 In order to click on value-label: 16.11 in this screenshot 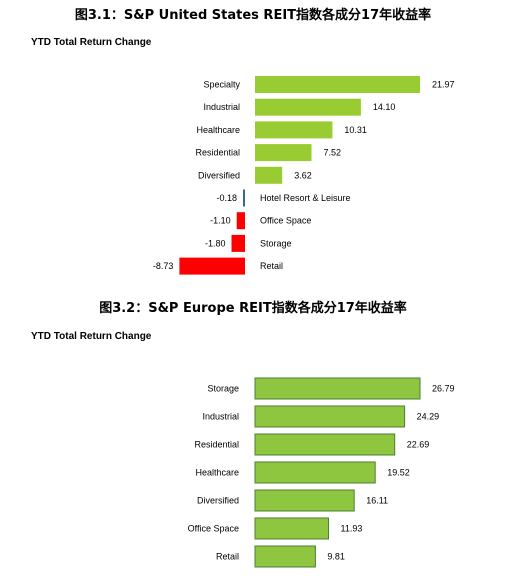, I will do `click(377, 501)`.